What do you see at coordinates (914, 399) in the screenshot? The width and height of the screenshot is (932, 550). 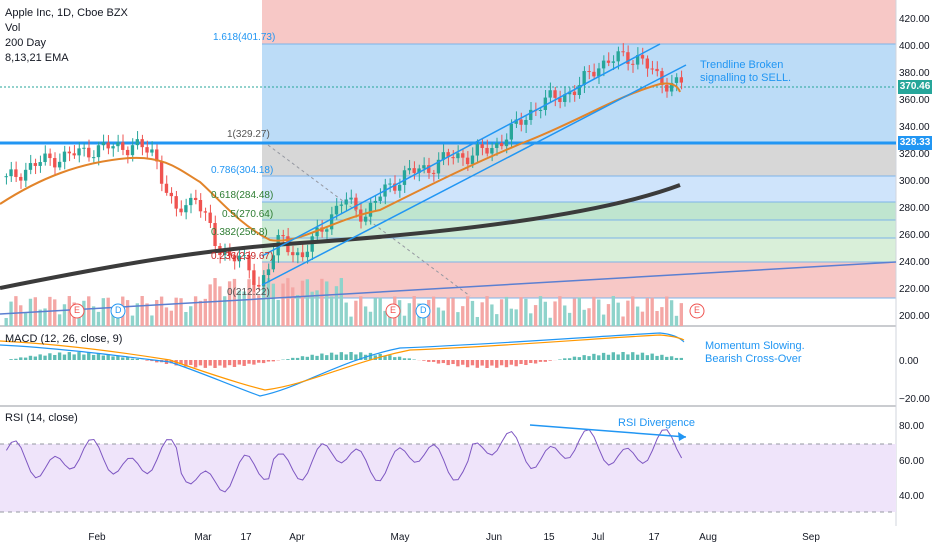 I see `macd-tick: −20.00` at bounding box center [914, 399].